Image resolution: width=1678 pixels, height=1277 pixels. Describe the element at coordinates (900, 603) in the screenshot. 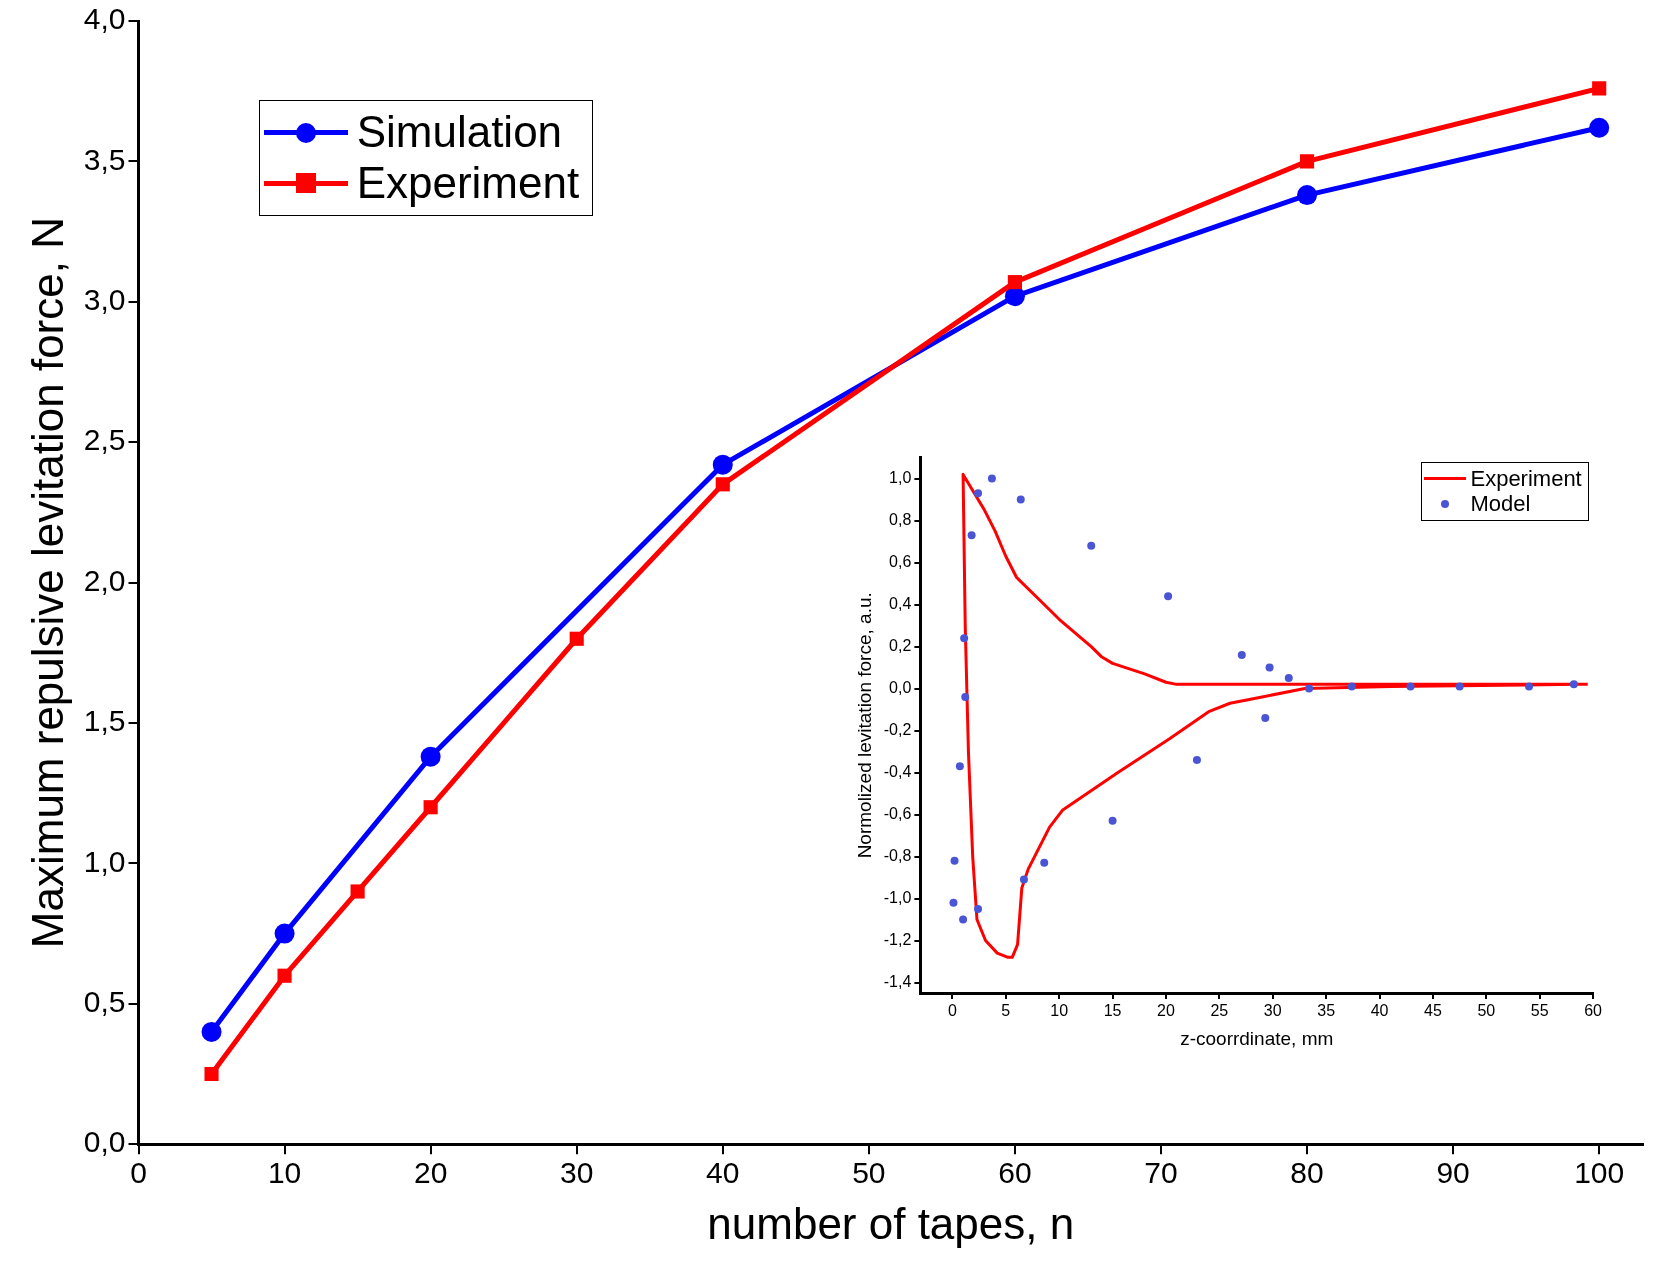

I see `y-tick-label: 0,4` at that location.